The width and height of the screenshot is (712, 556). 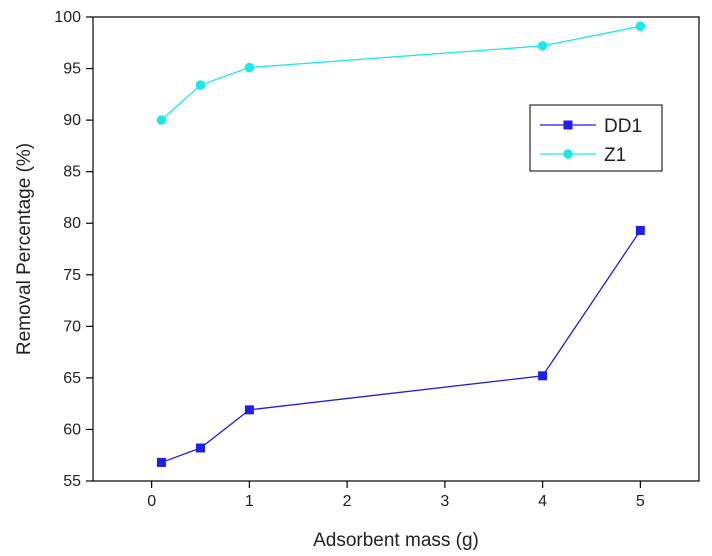 I want to click on x-axis: 0 1 2 3 4 5, so click(x=396, y=495).